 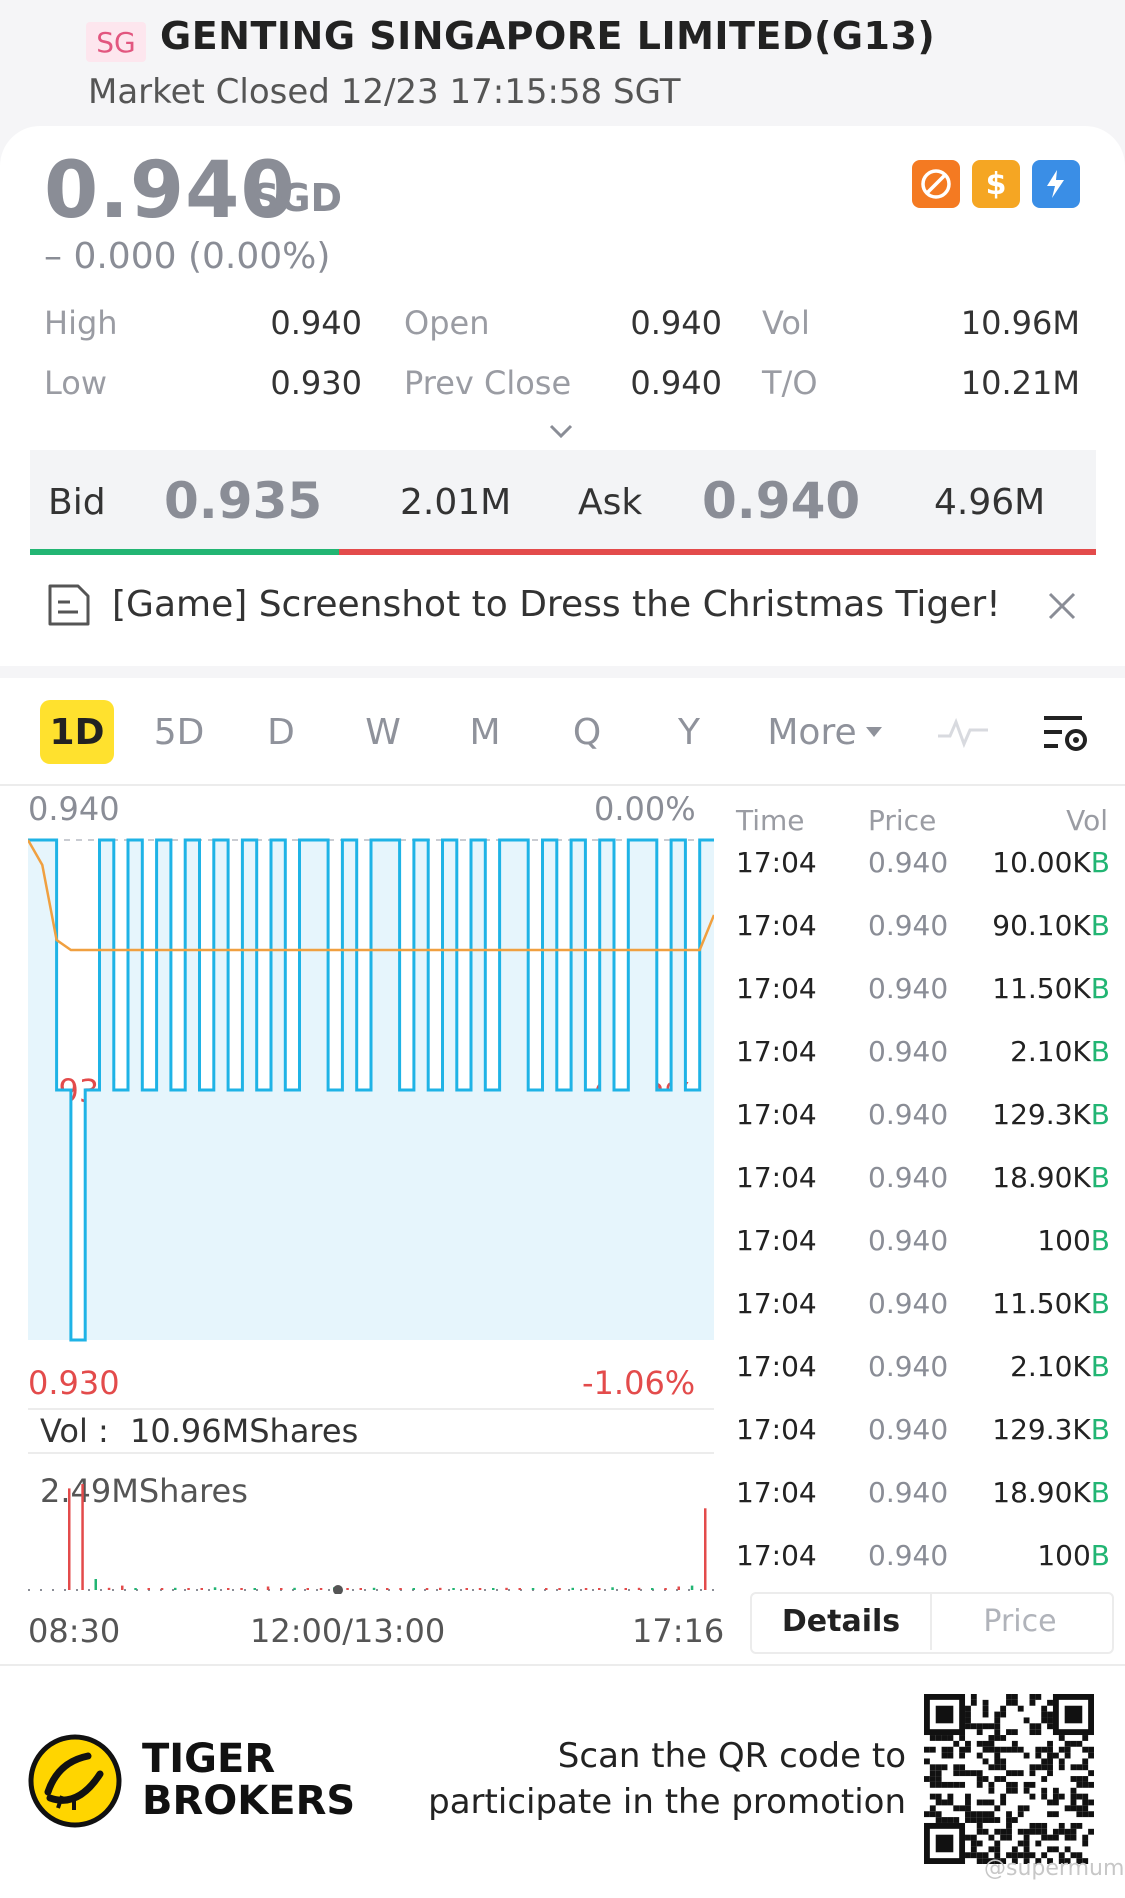 I want to click on tab-price: Price, so click(x=1020, y=1621).